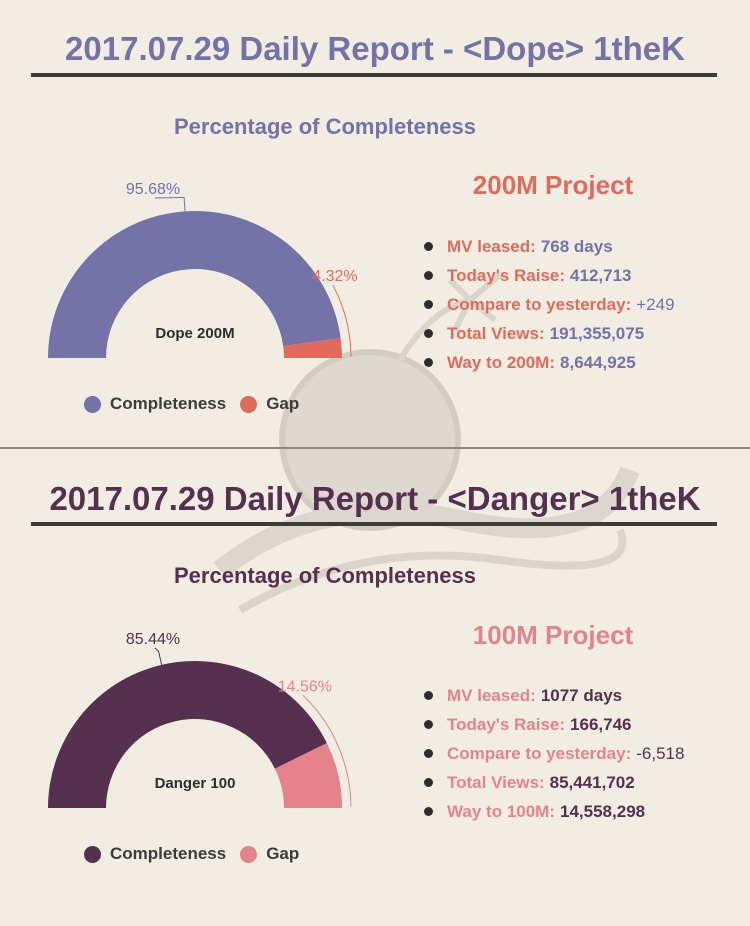  I want to click on stat-row: Today's Raise: 412,713, so click(578, 275).